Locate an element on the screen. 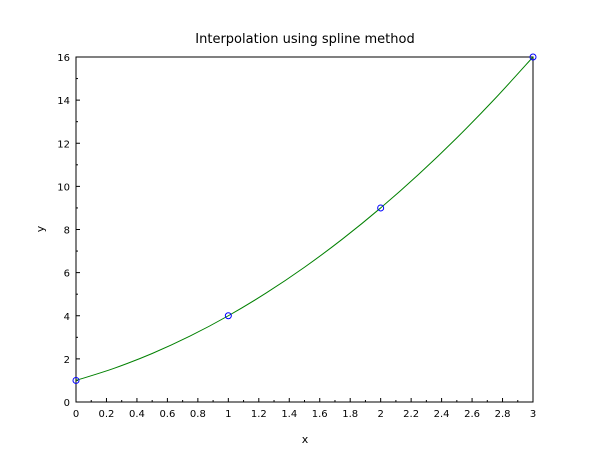  x-tick-label: 0.8 is located at coordinates (198, 414).